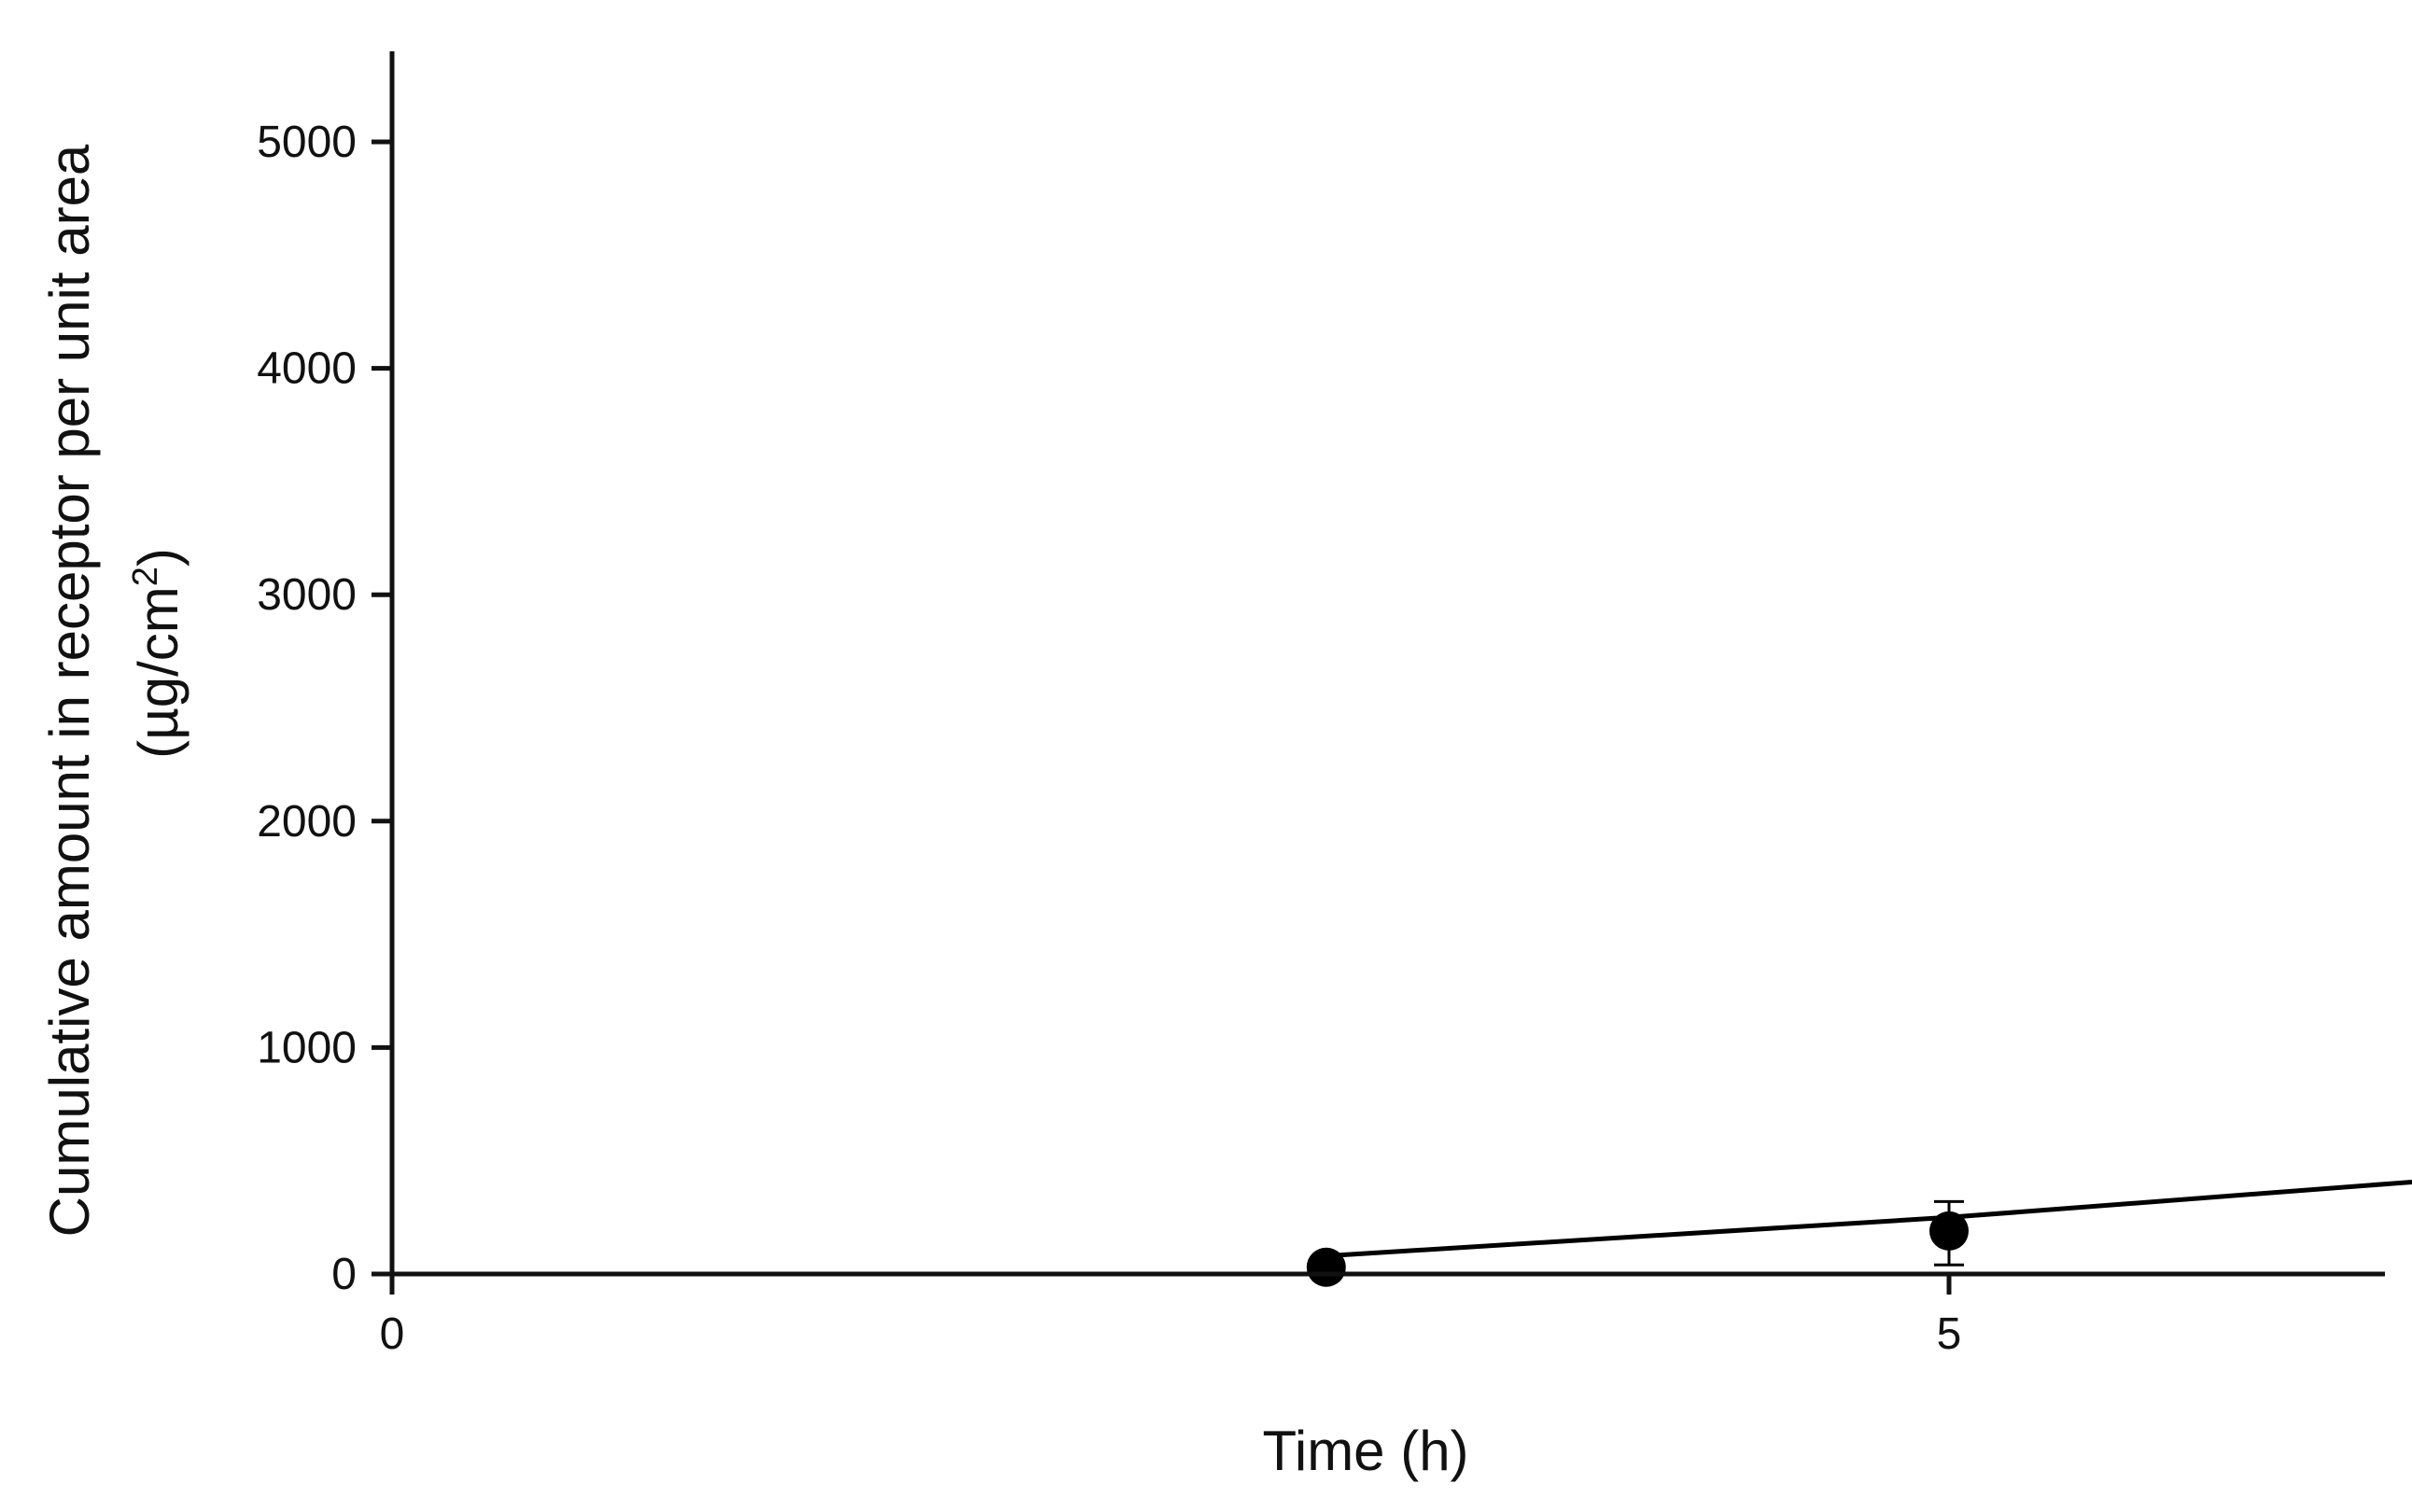 The height and width of the screenshot is (1512, 2412). I want to click on y-axis-unit-superscript: 2, so click(145, 576).